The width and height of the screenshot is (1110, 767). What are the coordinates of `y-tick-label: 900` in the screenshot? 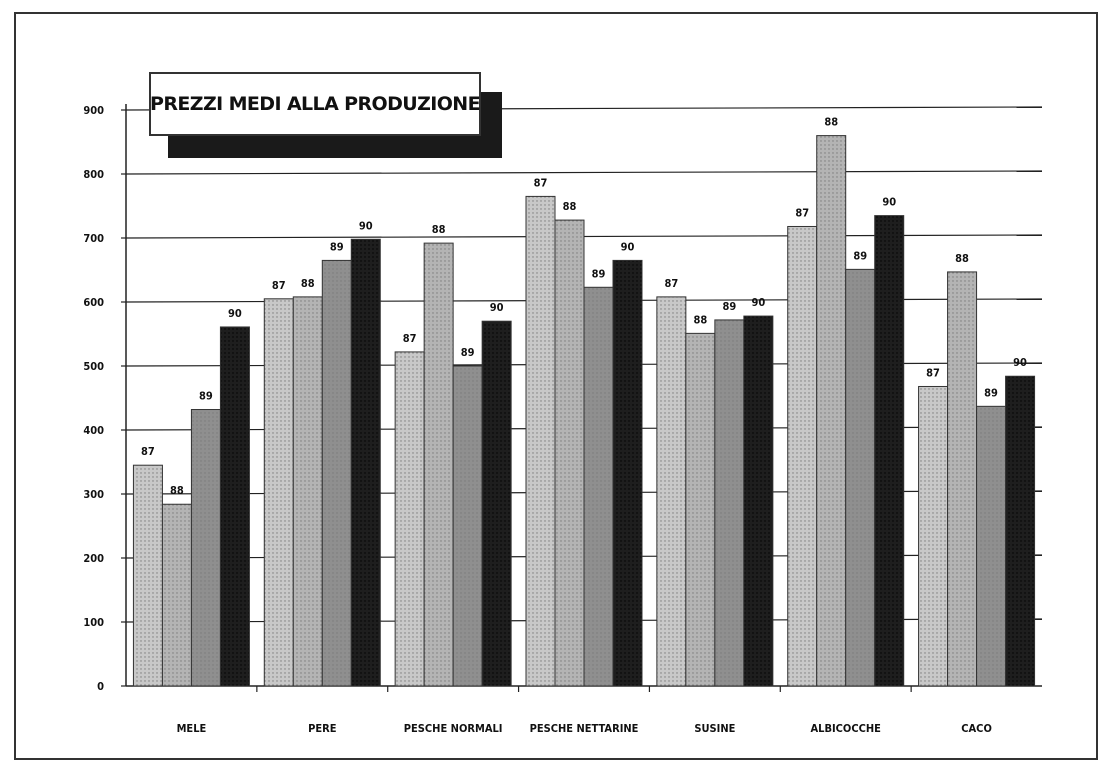 It's located at (93, 110).